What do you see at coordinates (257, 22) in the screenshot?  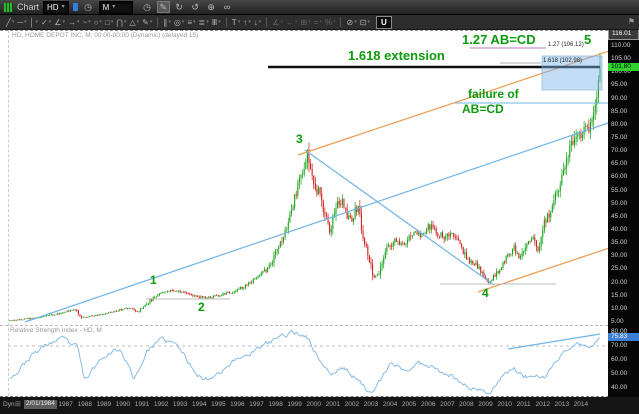 I see `price-down-tool: ↓ ▾` at bounding box center [257, 22].